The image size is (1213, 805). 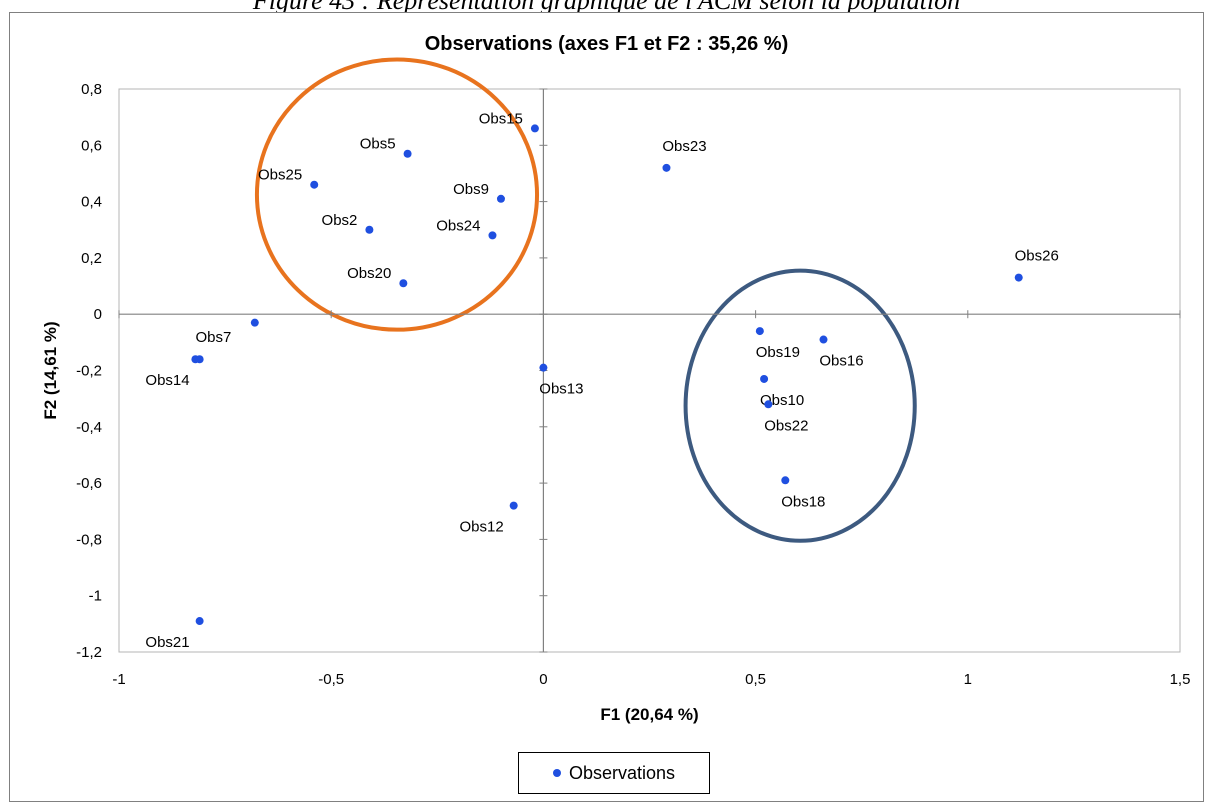 What do you see at coordinates (340, 220) in the screenshot?
I see `point-label: Obs2` at bounding box center [340, 220].